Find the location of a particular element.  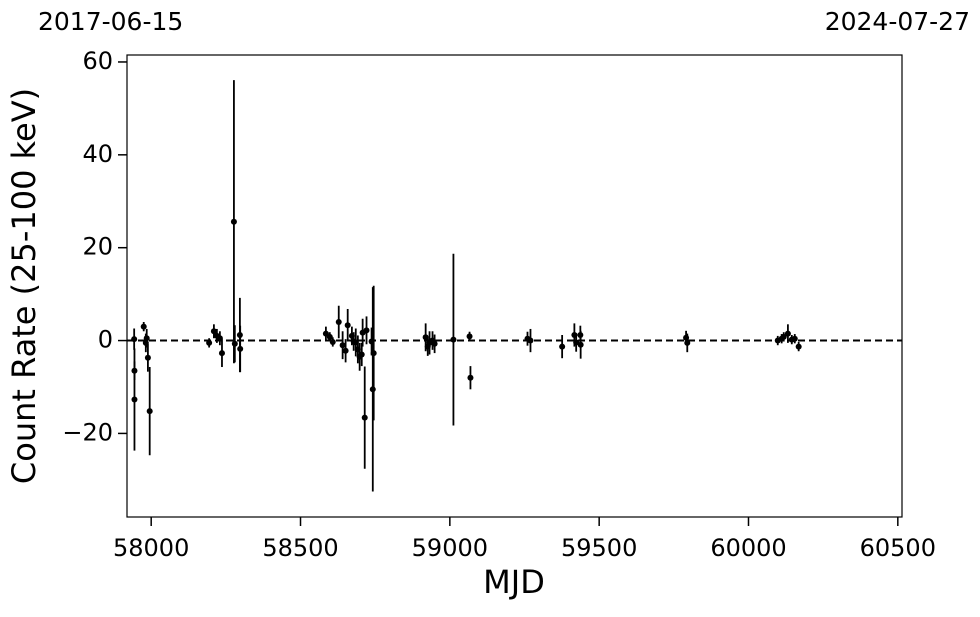

y-tick-label: 20 is located at coordinates (97, 247).